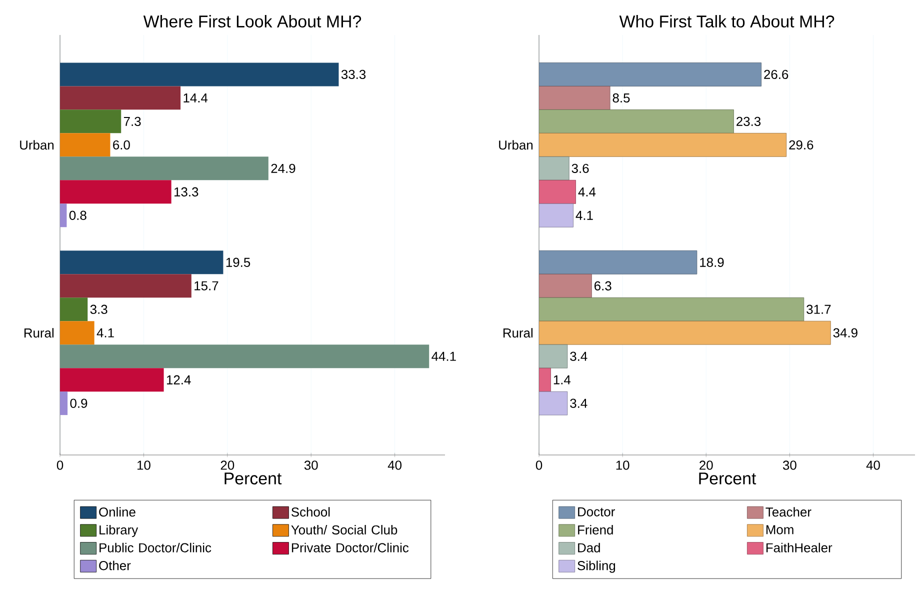  What do you see at coordinates (621, 98) in the screenshot?
I see `data-label: 8.5` at bounding box center [621, 98].